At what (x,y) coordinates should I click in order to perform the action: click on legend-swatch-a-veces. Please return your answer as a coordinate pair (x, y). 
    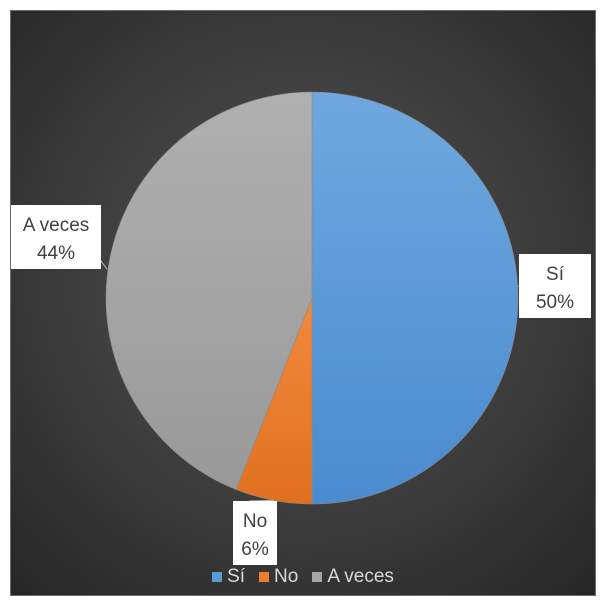
    Looking at the image, I should click on (317, 577).